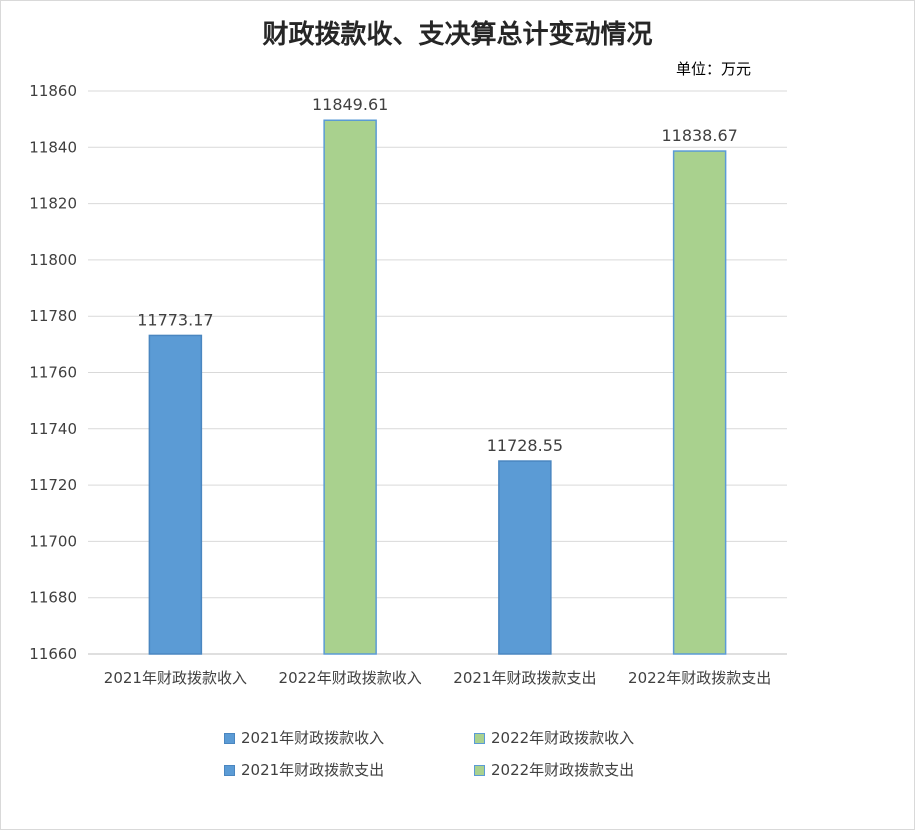 The height and width of the screenshot is (830, 915). Describe the element at coordinates (699, 135) in the screenshot. I see `data-label: 11838.67` at that location.